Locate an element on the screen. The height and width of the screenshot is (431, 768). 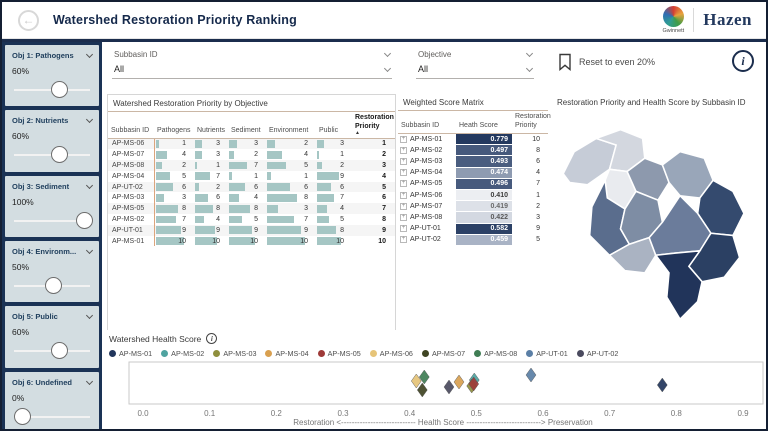
legend-label: AP-MS-07 is located at coordinates (448, 353).